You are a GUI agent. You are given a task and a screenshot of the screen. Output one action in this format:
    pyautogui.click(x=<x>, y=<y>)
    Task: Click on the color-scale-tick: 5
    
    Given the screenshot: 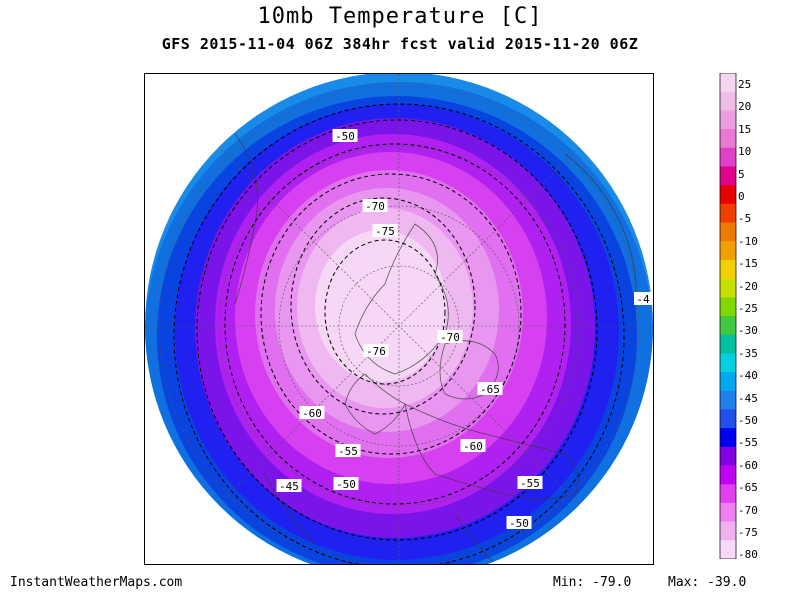 What is the action you would take?
    pyautogui.click(x=741, y=174)
    